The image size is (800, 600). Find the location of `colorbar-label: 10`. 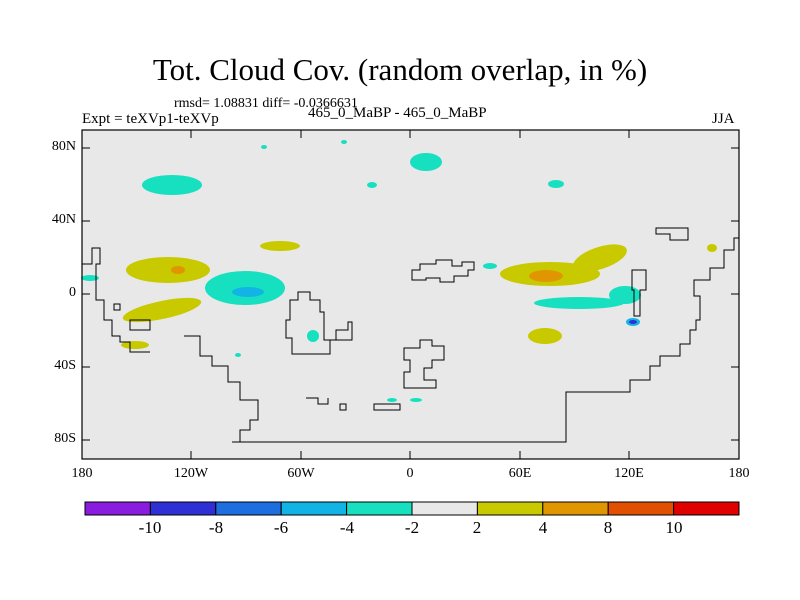

colorbar-label: 10 is located at coordinates (674, 527).